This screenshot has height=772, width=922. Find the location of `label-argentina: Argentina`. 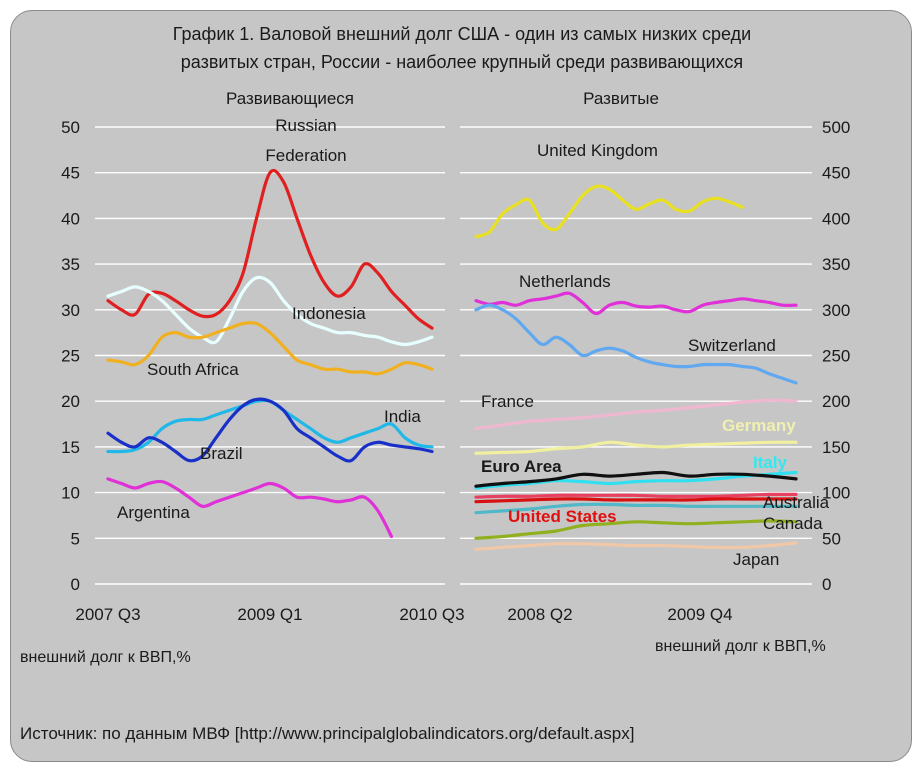

label-argentina: Argentina is located at coordinates (153, 512).